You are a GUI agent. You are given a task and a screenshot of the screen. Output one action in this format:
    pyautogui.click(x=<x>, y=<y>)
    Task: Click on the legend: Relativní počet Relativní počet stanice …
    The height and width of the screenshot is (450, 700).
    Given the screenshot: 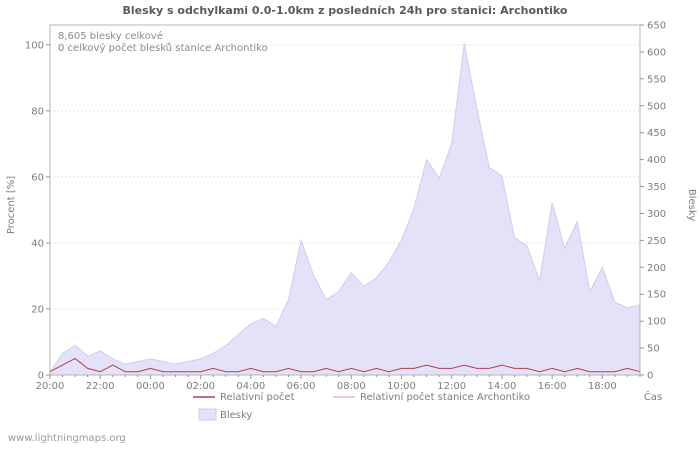 What is the action you would take?
    pyautogui.click(x=361, y=406)
    